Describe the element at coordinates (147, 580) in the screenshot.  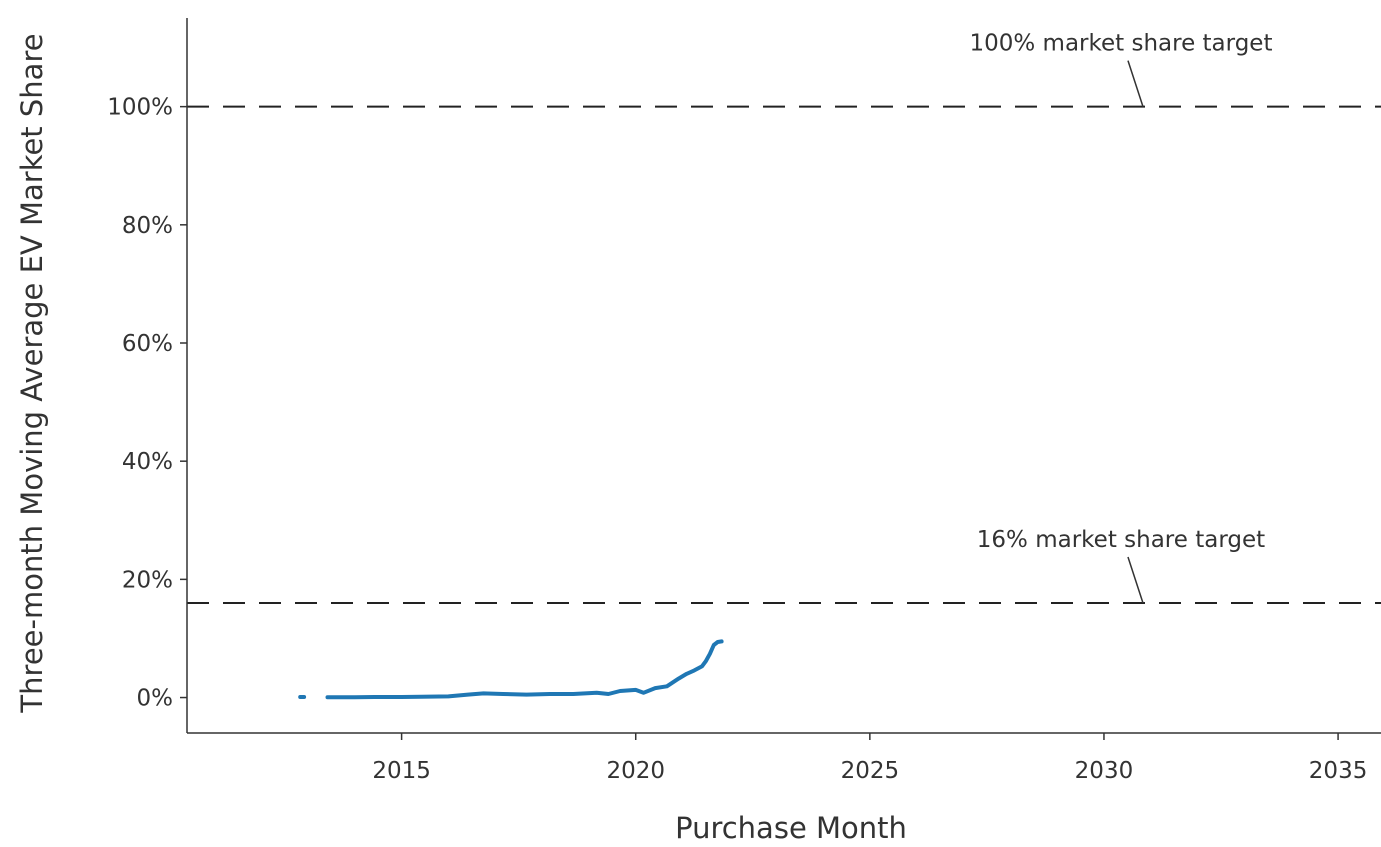
I see `y-tick-label: 20%` at that location.